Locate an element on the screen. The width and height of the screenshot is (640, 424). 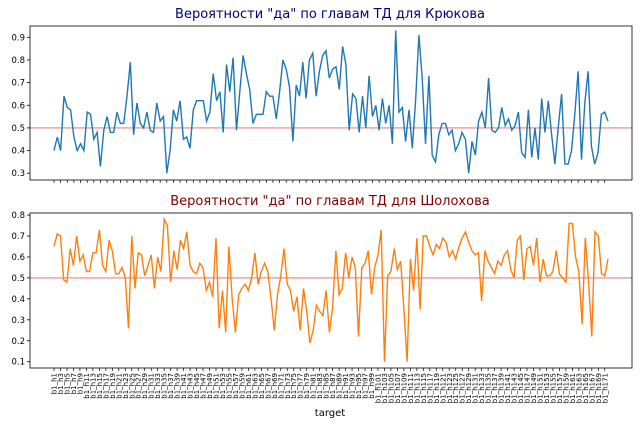
x-tick-label: b1_h95 is located at coordinates (359, 386).